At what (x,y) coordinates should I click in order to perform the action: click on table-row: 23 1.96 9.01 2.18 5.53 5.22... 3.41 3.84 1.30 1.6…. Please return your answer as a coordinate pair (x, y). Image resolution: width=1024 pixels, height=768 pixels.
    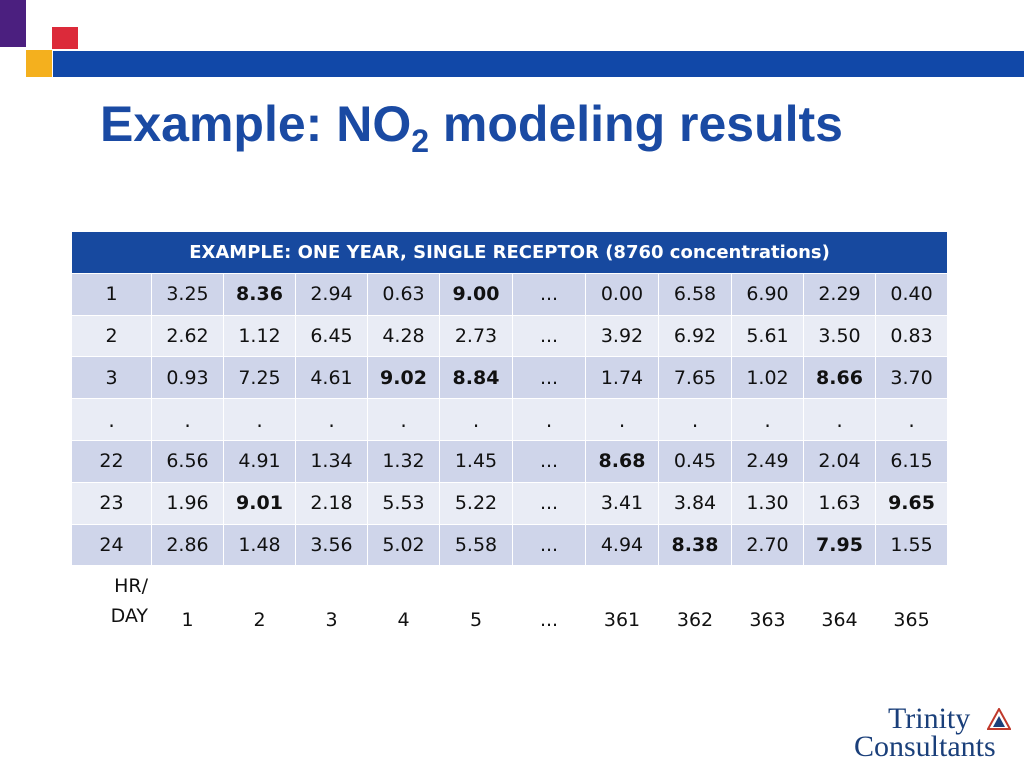
    Looking at the image, I should click on (510, 503).